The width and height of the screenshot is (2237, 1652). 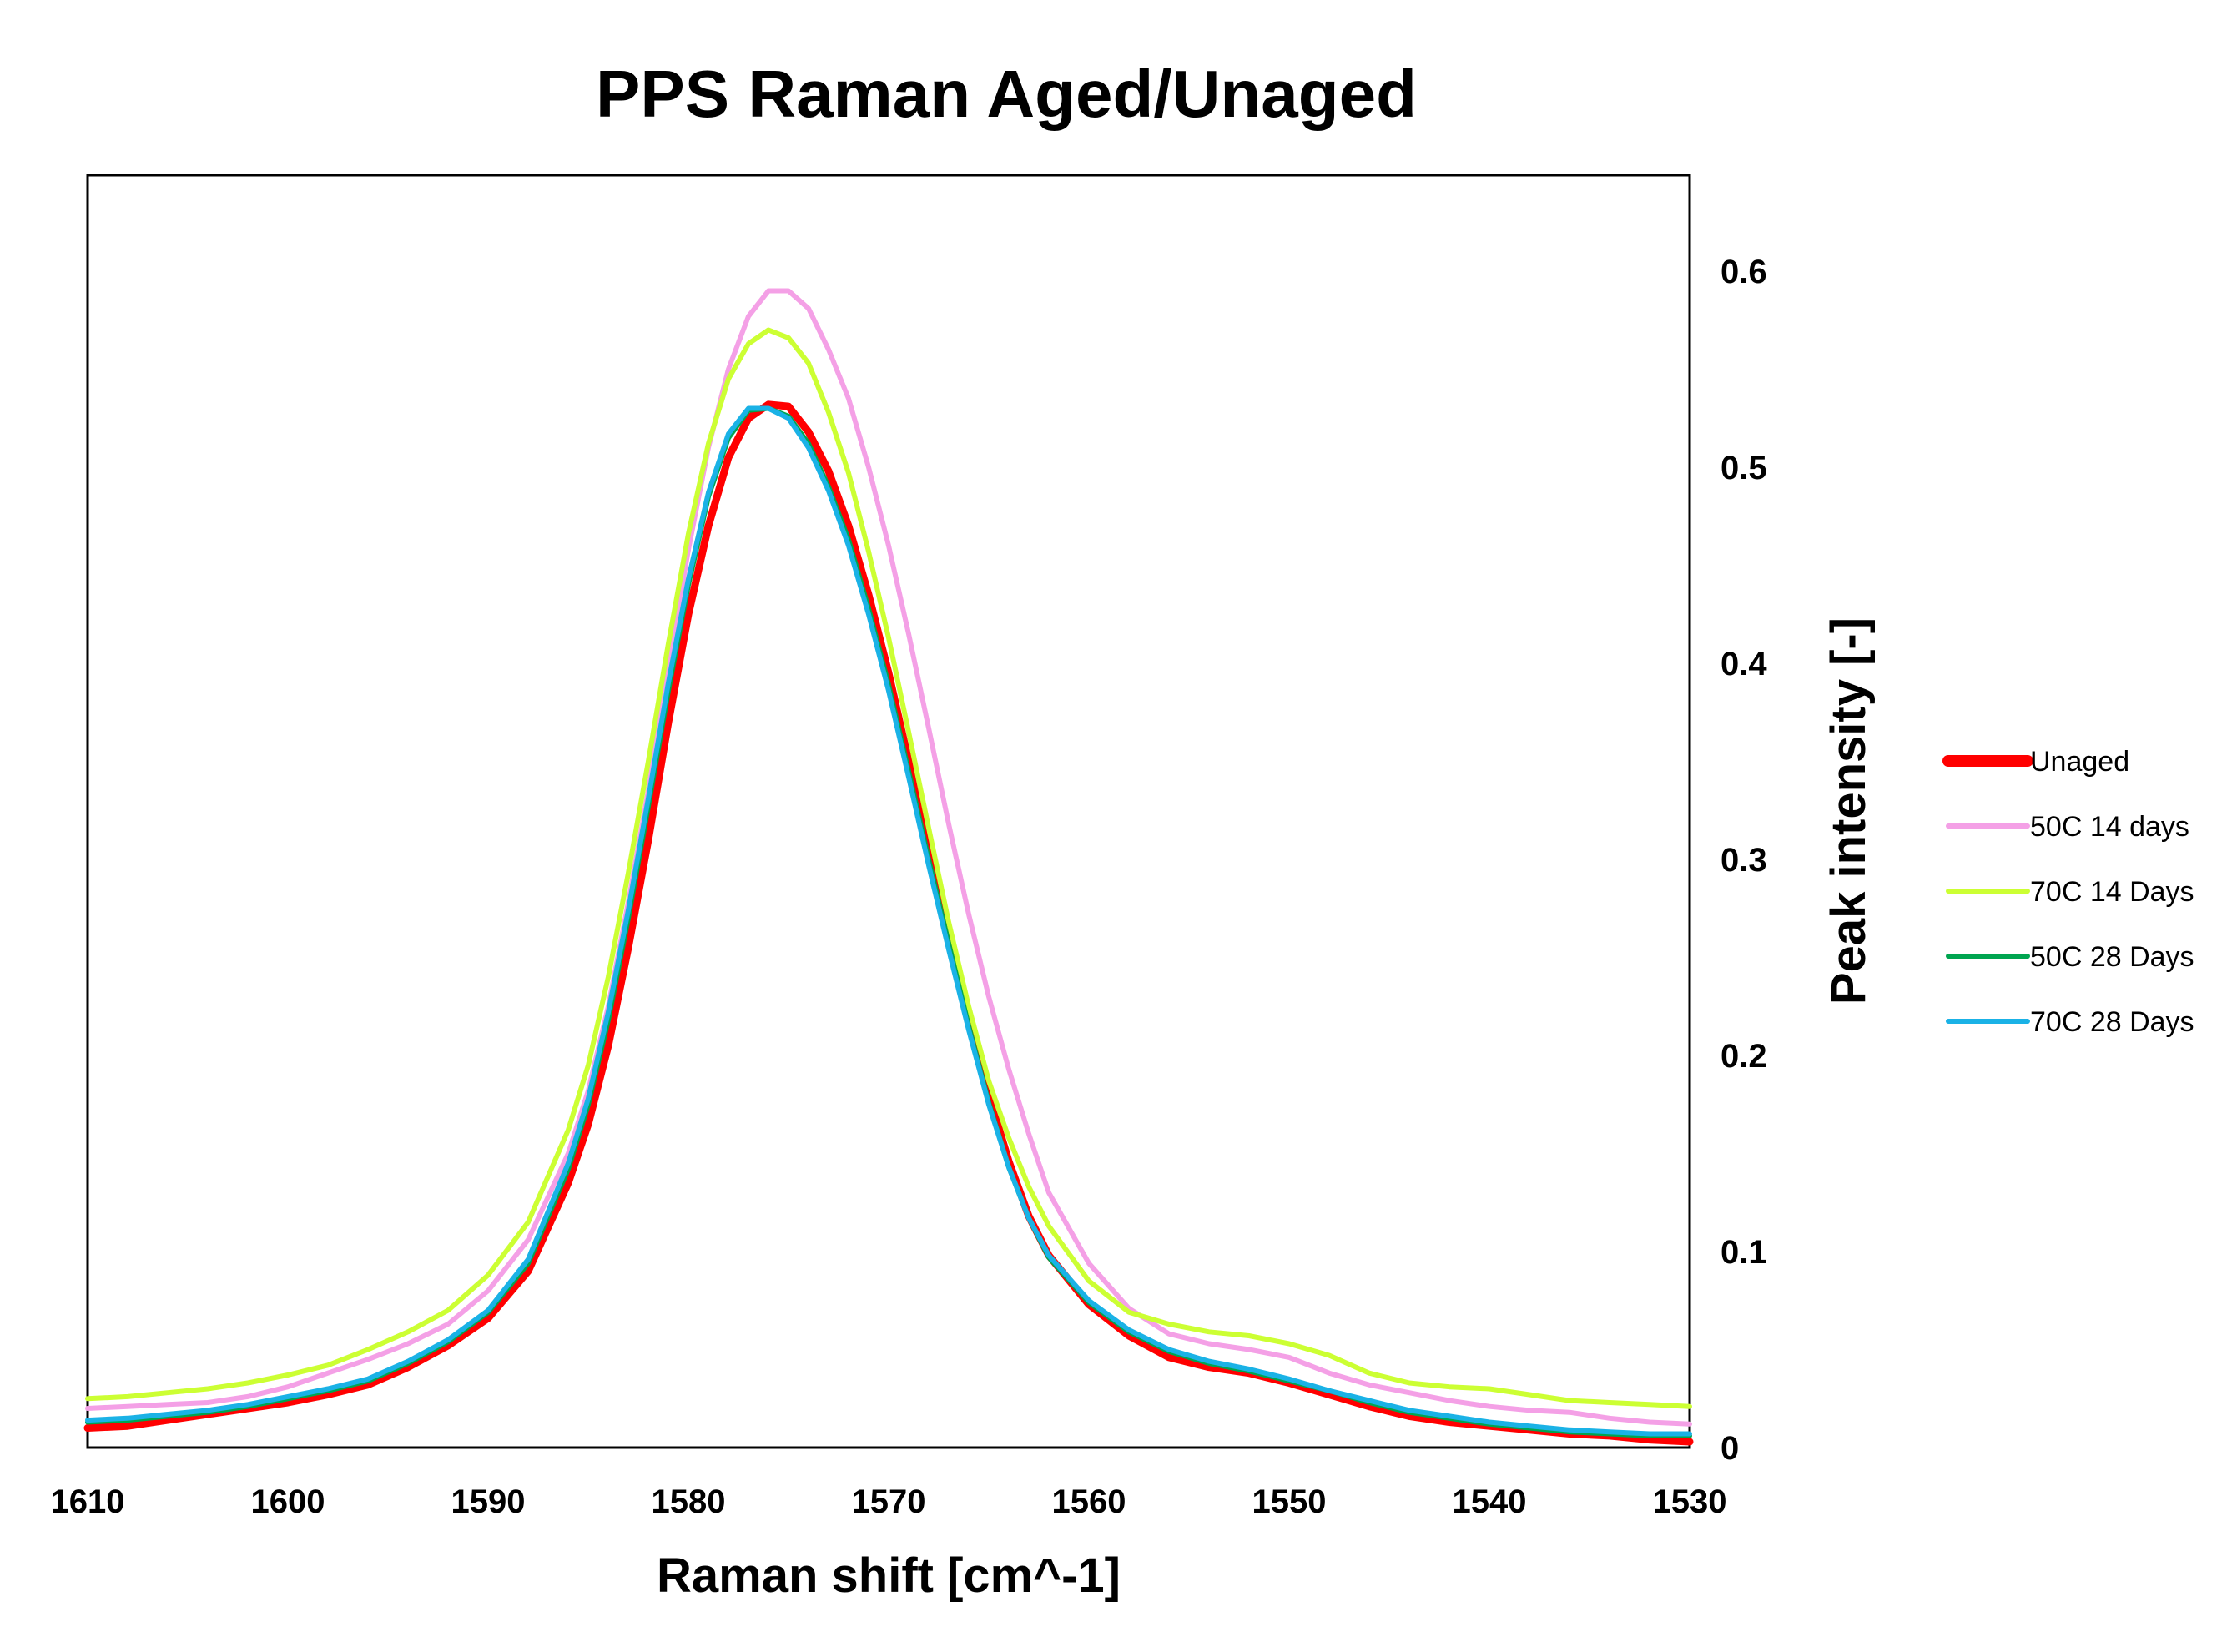 I want to click on x-tick-label: 1590, so click(x=488, y=1502).